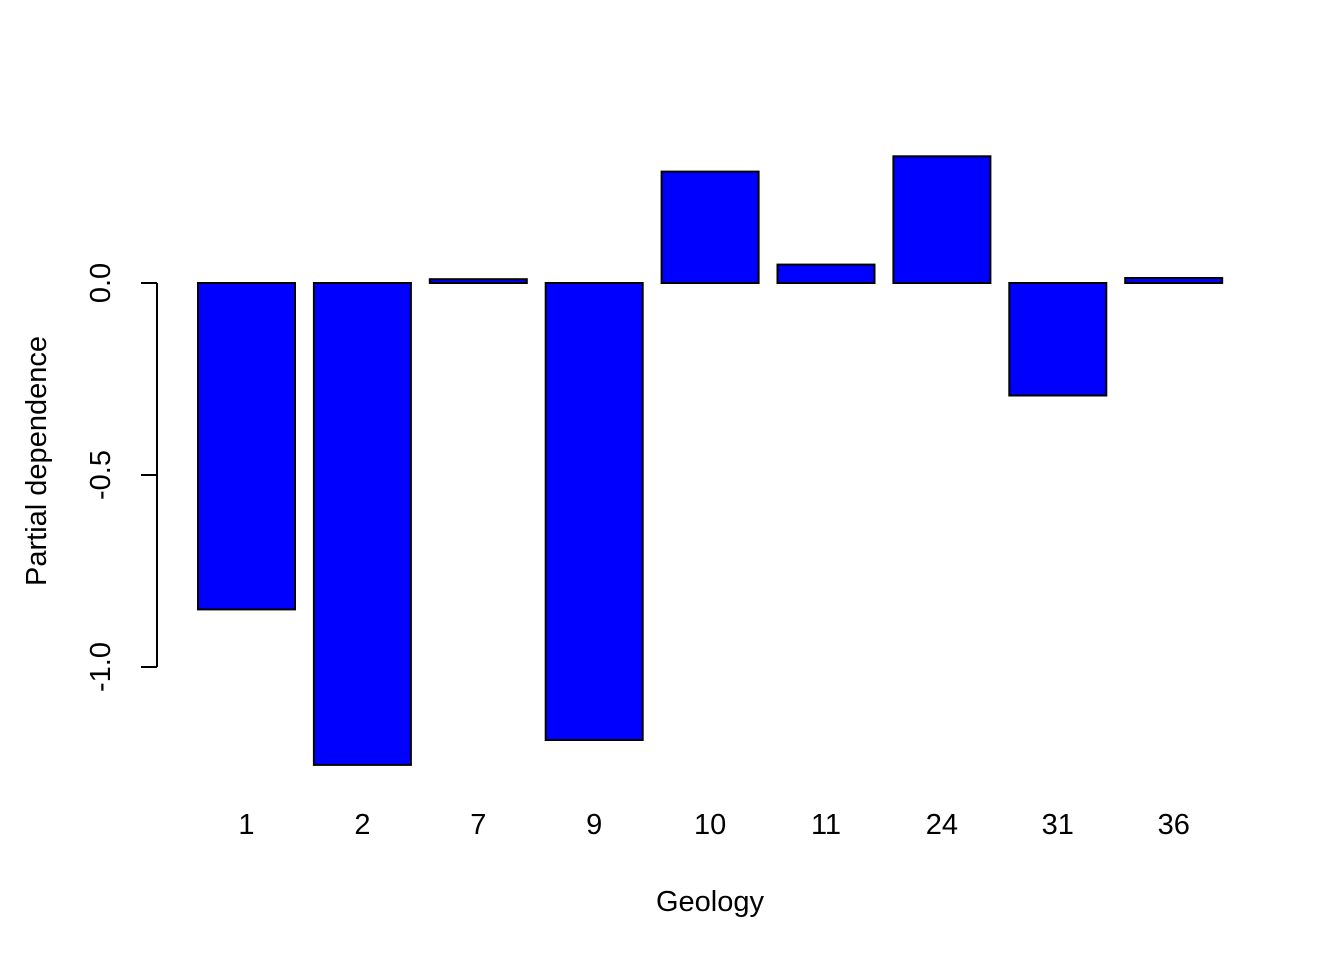 The height and width of the screenshot is (960, 1344). What do you see at coordinates (101, 283) in the screenshot?
I see `y-tick-label: 0.0` at bounding box center [101, 283].